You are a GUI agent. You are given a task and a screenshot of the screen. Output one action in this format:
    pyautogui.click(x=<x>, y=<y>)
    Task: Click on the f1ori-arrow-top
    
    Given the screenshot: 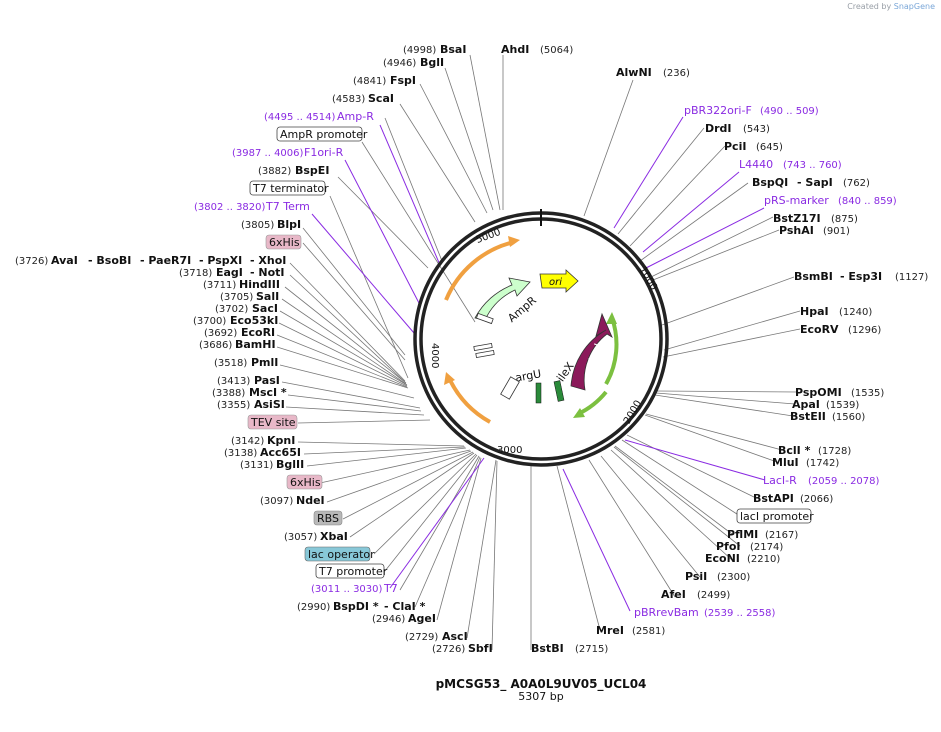 What is the action you would take?
    pyautogui.click(x=514, y=241)
    